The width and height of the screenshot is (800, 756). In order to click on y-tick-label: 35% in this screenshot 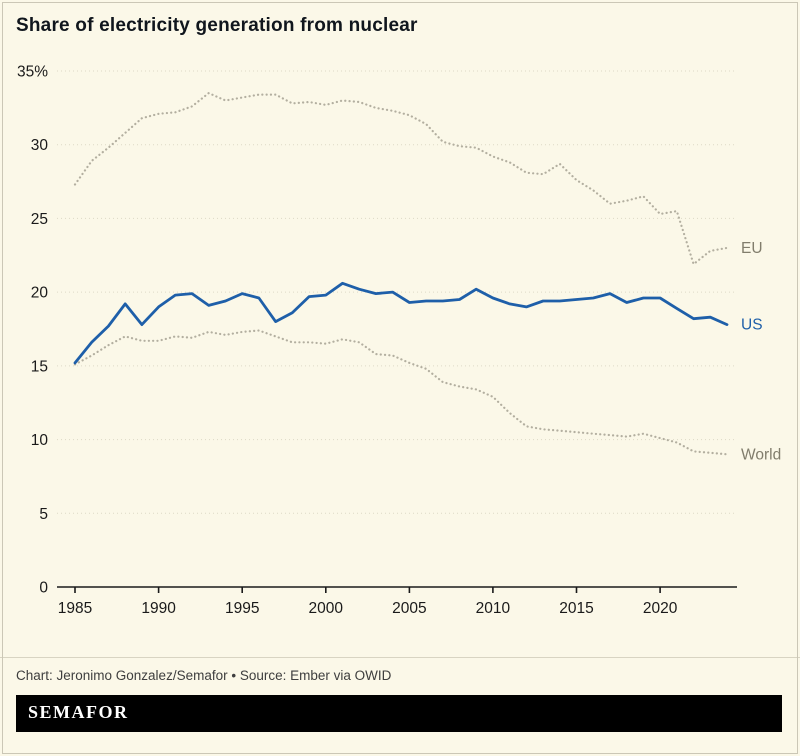, I will do `click(32, 72)`.